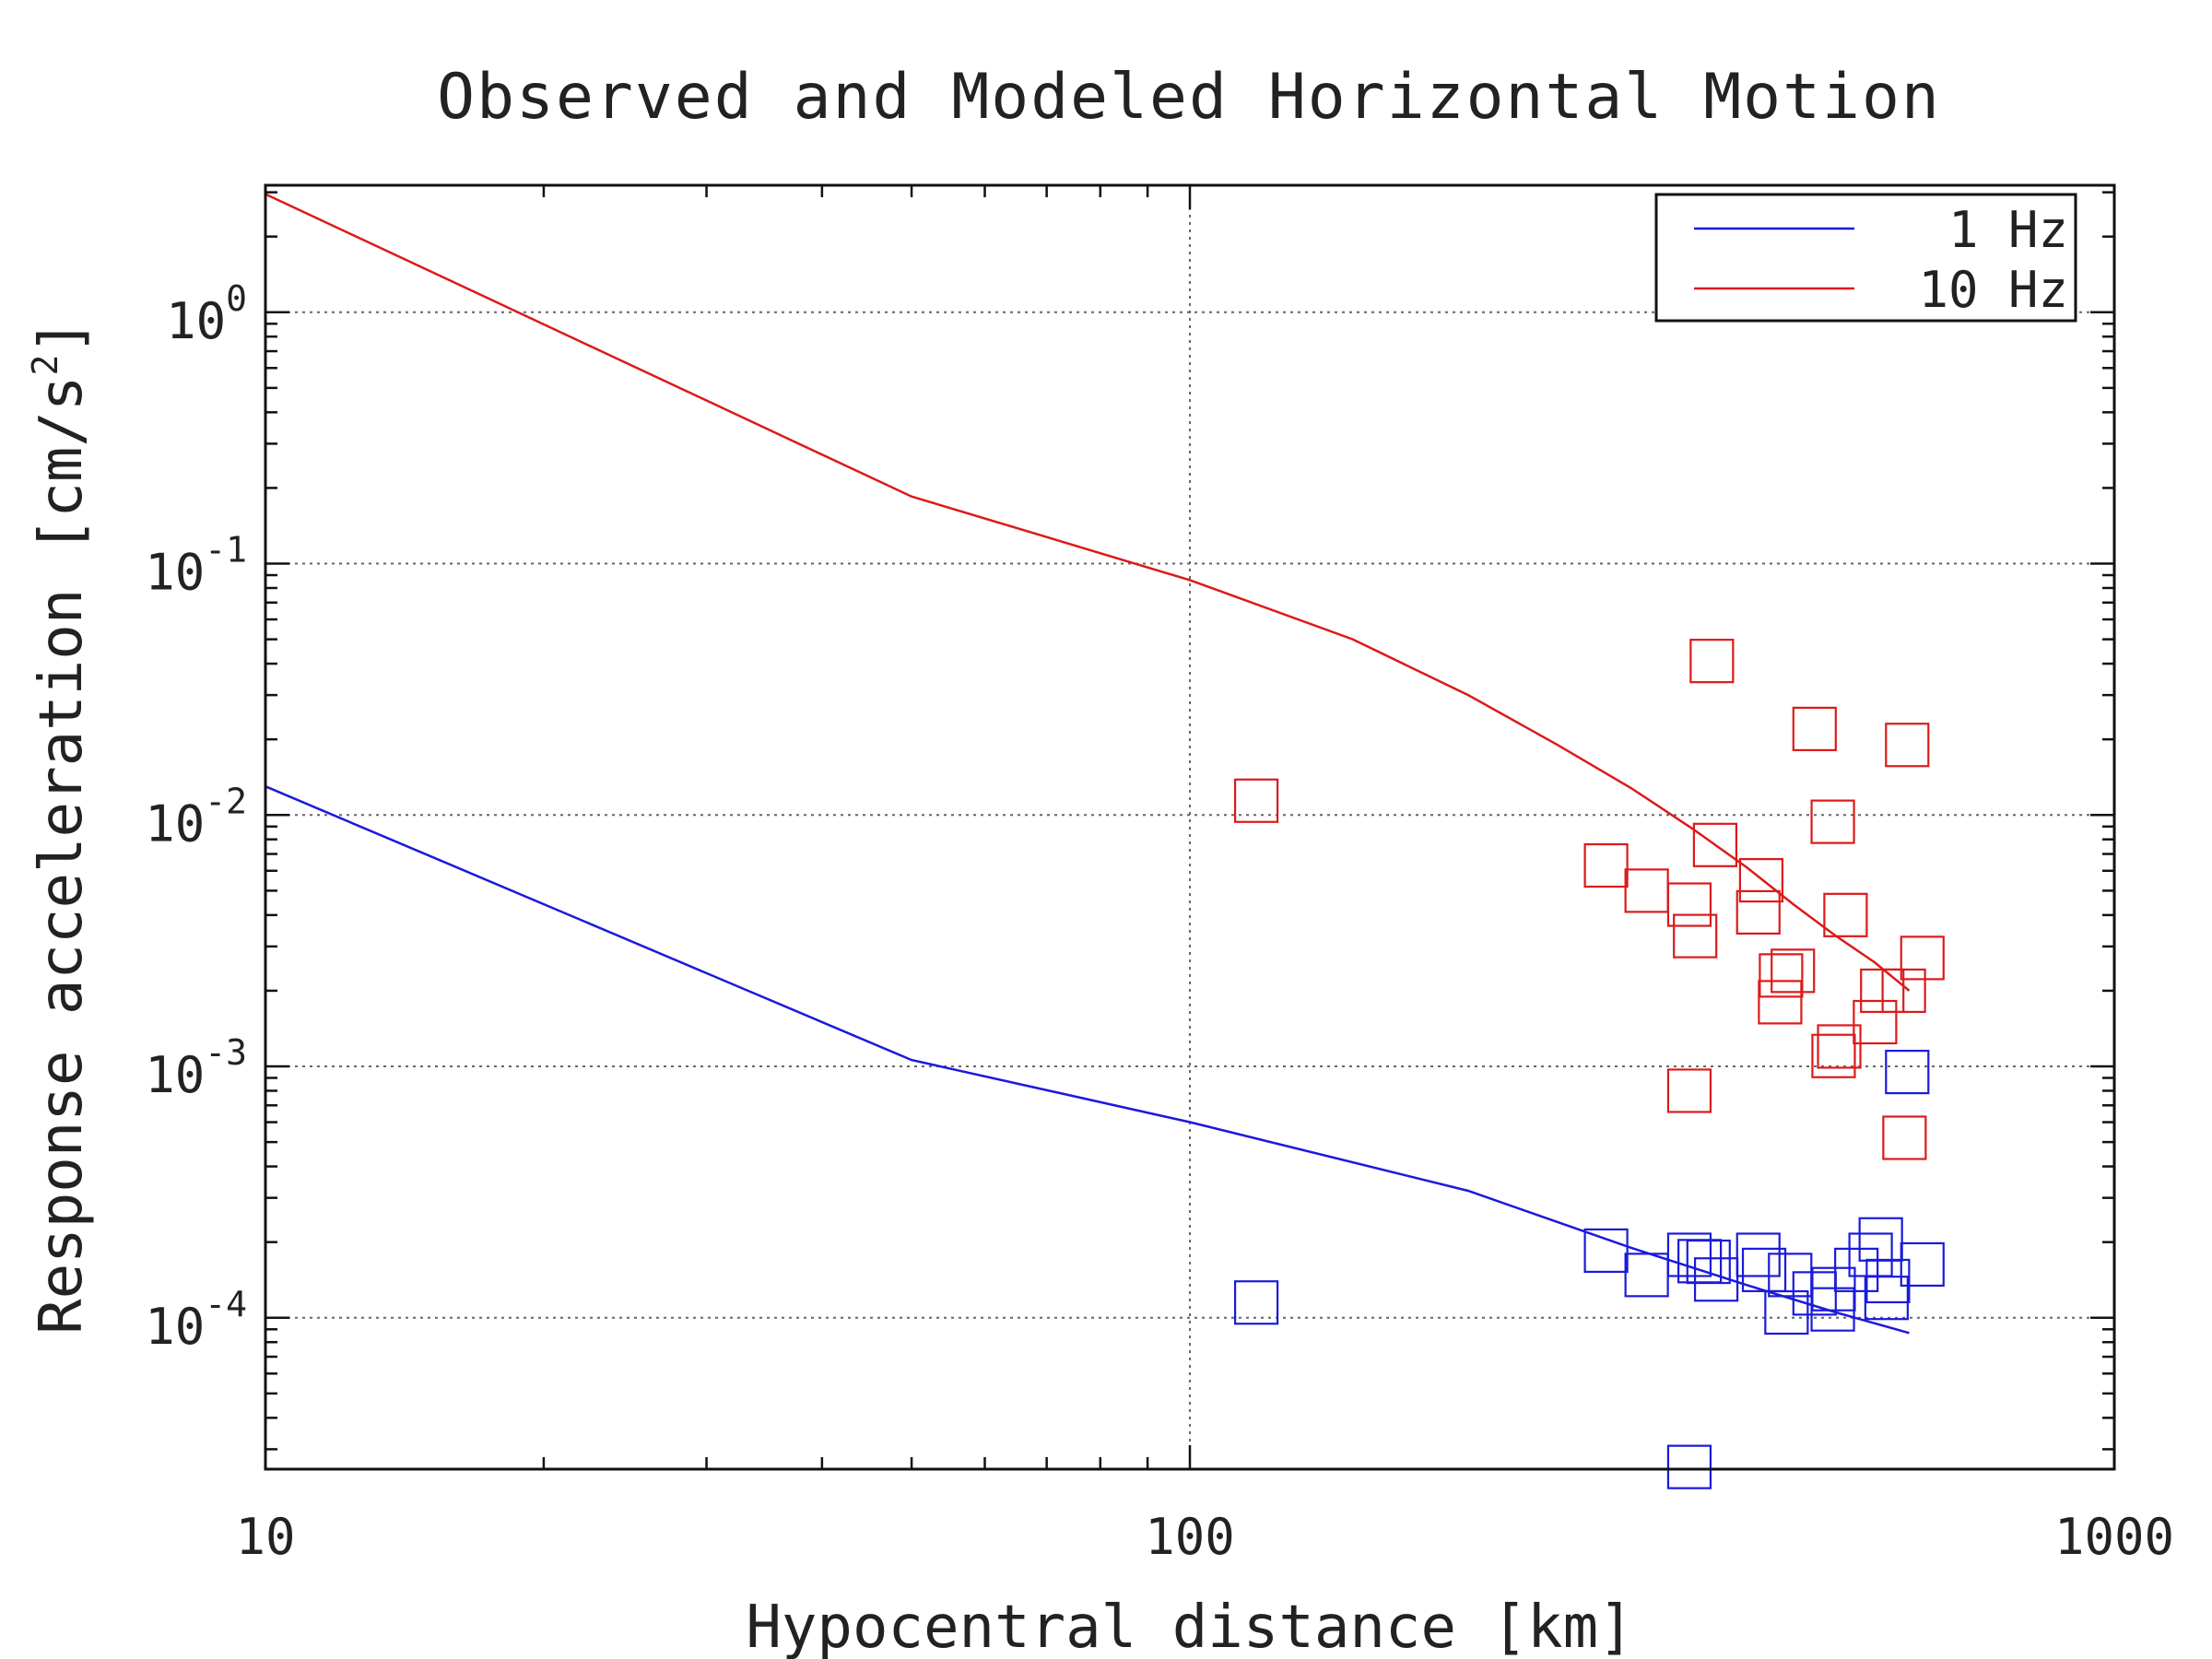 This screenshot has height=1659, width=2212. Describe the element at coordinates (236, 298) in the screenshot. I see `y-tick-label-exponent: 0` at that location.